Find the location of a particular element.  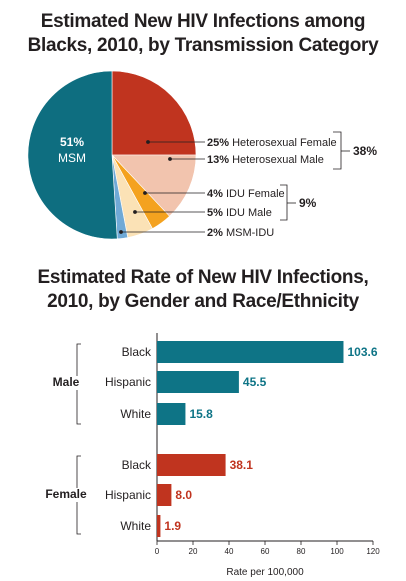

leader-dot-idu-female is located at coordinates (145, 193).